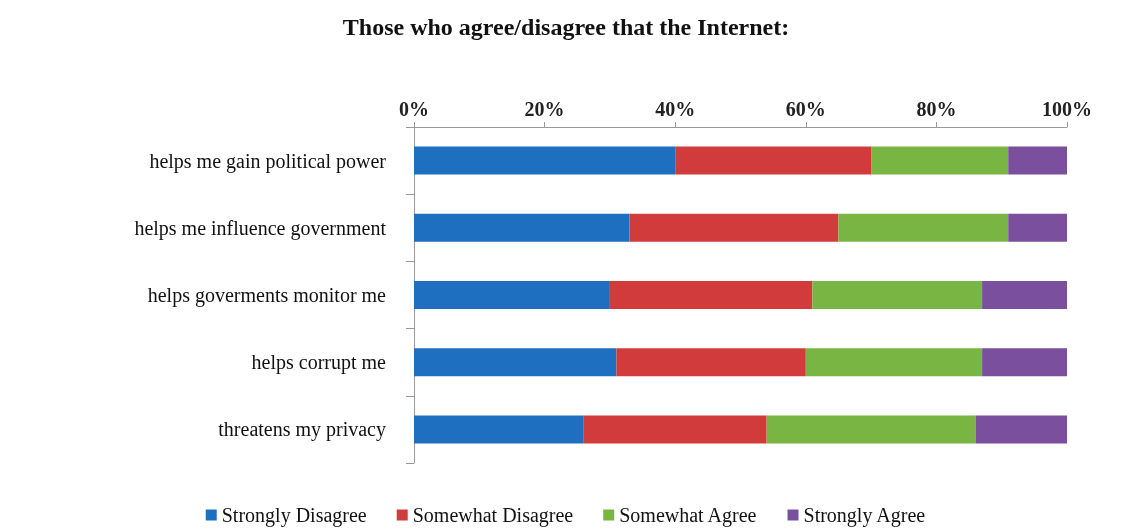  I want to click on legend-label: Somewhat Disagree, so click(493, 515).